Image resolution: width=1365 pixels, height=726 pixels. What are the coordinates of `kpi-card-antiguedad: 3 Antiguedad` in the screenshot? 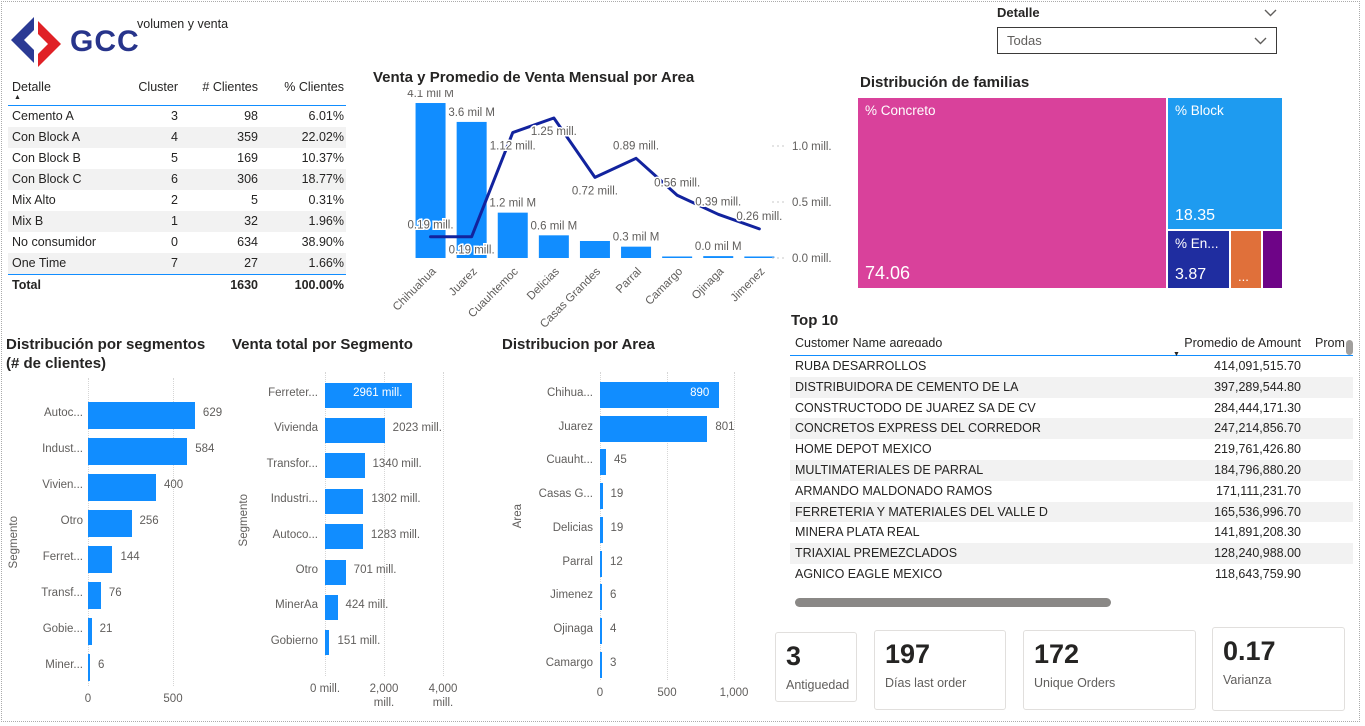 It's located at (816, 667).